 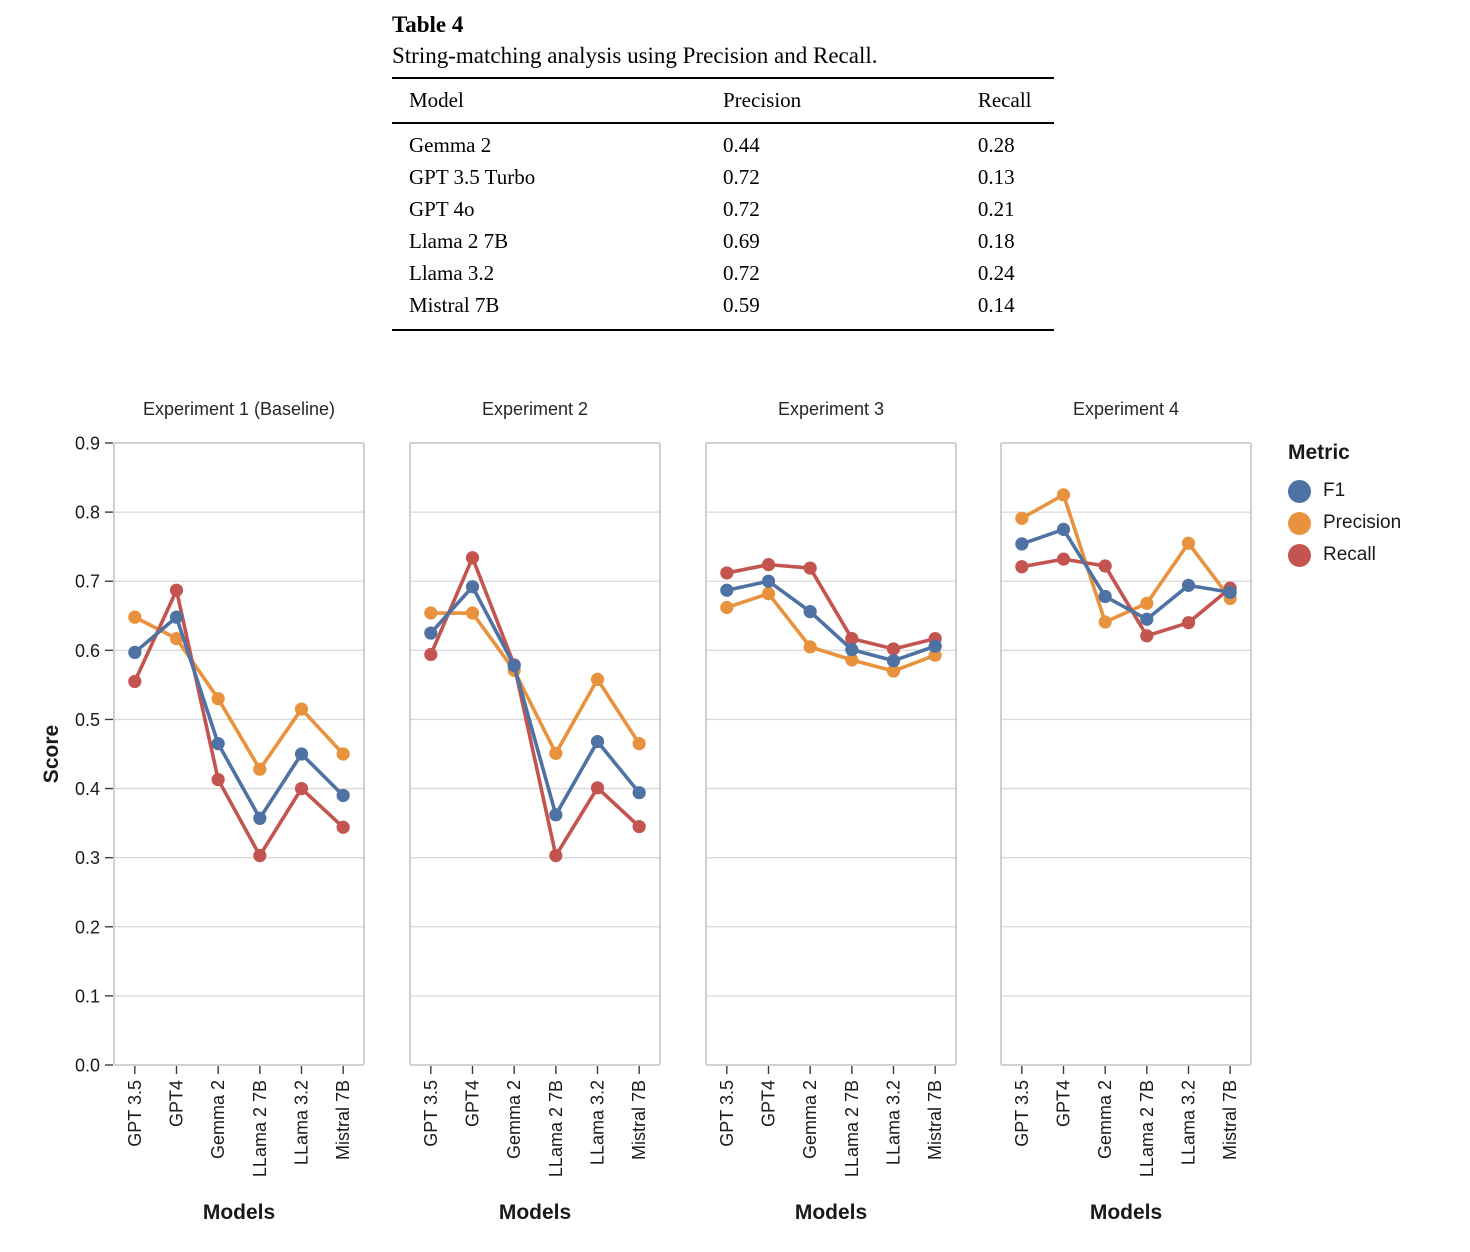 What do you see at coordinates (831, 409) in the screenshot?
I see `panel-title-experiment-3: Experiment 3` at bounding box center [831, 409].